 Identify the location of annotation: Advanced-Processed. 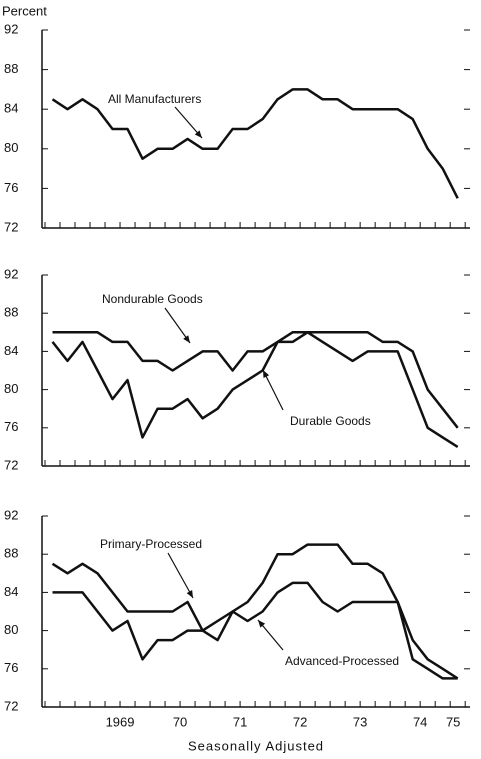
(342, 661).